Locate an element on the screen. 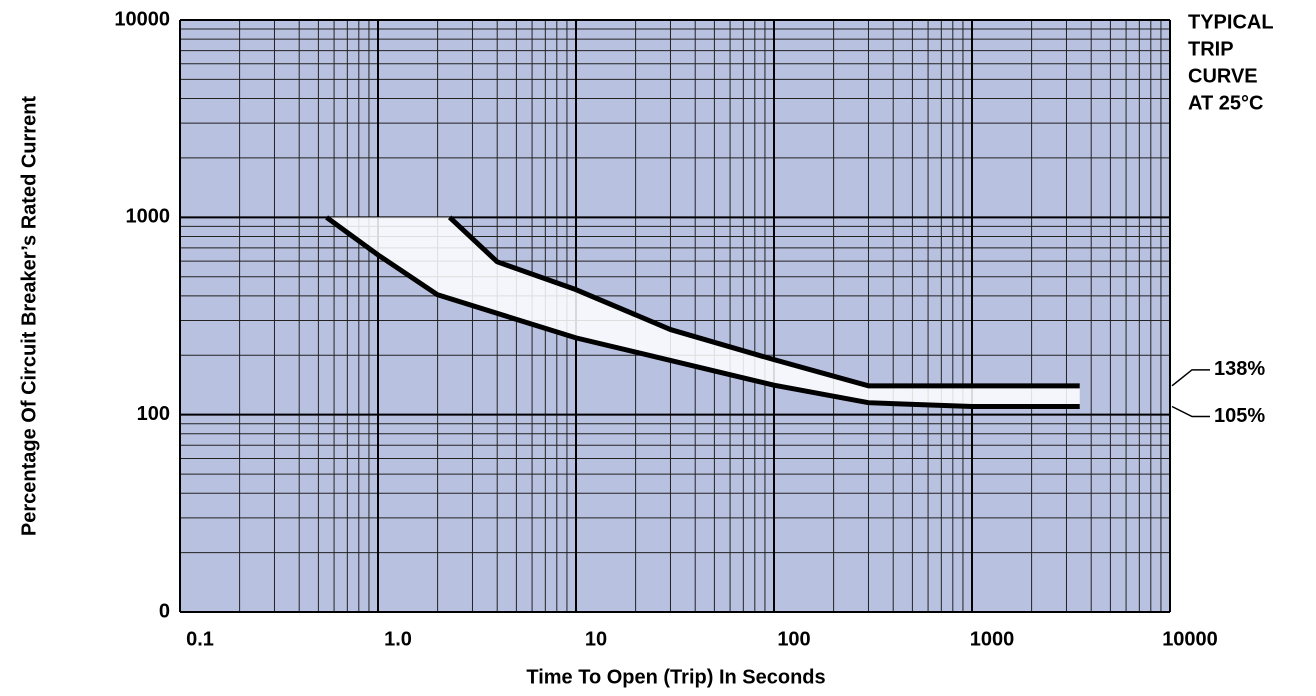  annotation: TRIP is located at coordinates (1211, 49).